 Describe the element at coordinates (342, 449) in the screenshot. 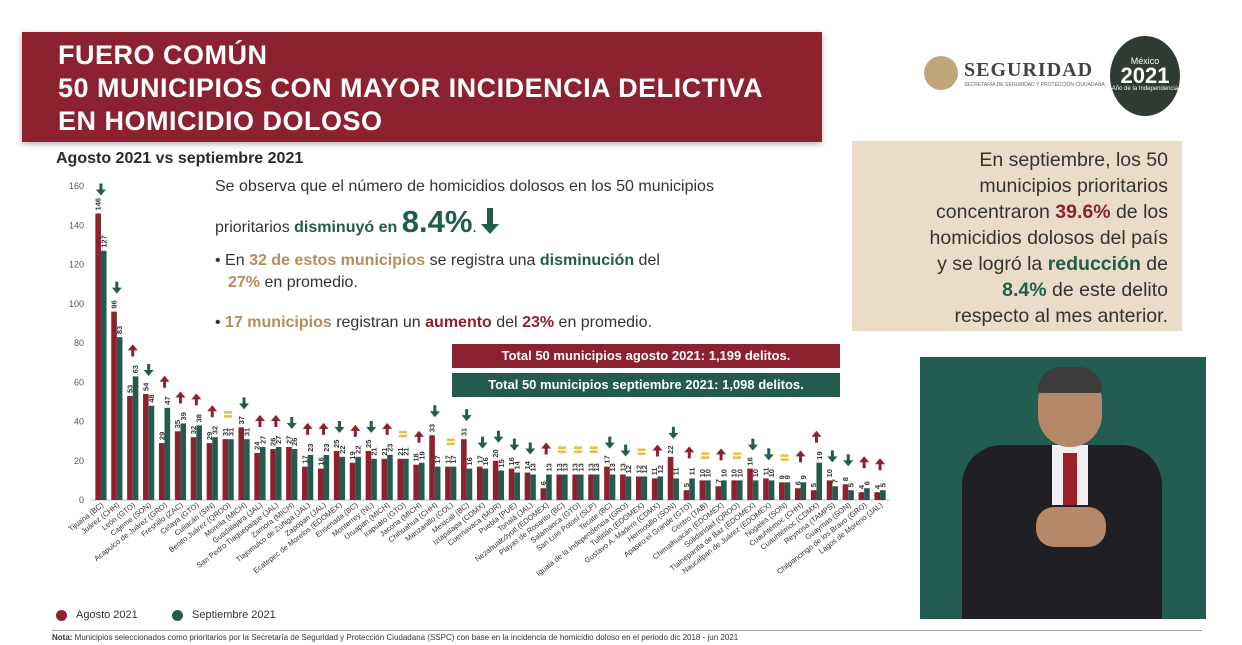

I see `data-label-september: 22` at that location.